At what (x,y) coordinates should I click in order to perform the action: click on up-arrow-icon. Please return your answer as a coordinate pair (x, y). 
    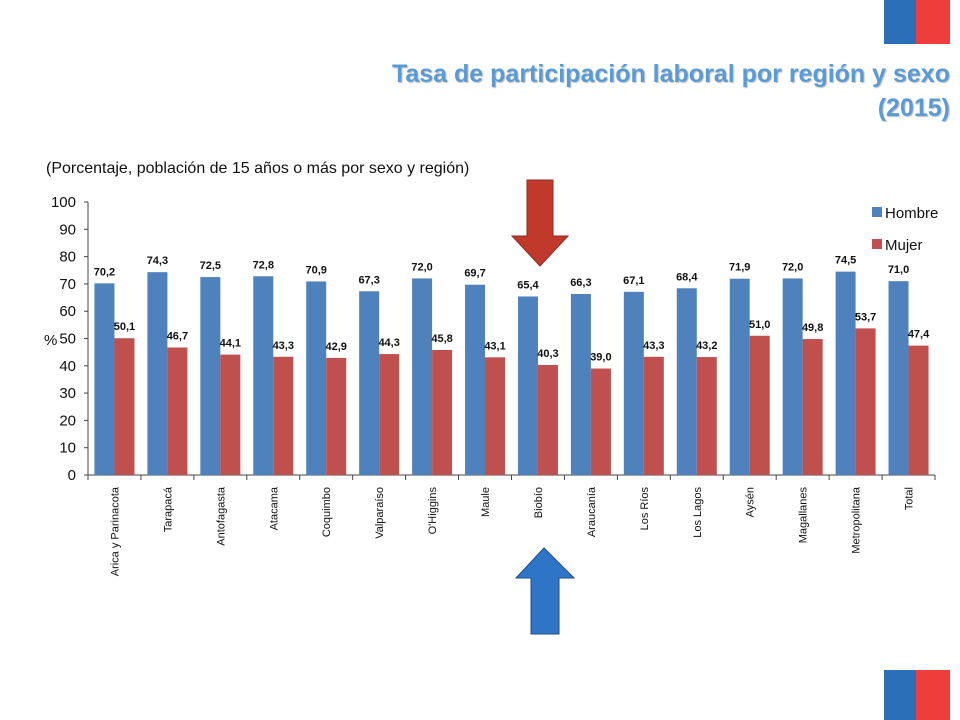
    Looking at the image, I should click on (545, 591).